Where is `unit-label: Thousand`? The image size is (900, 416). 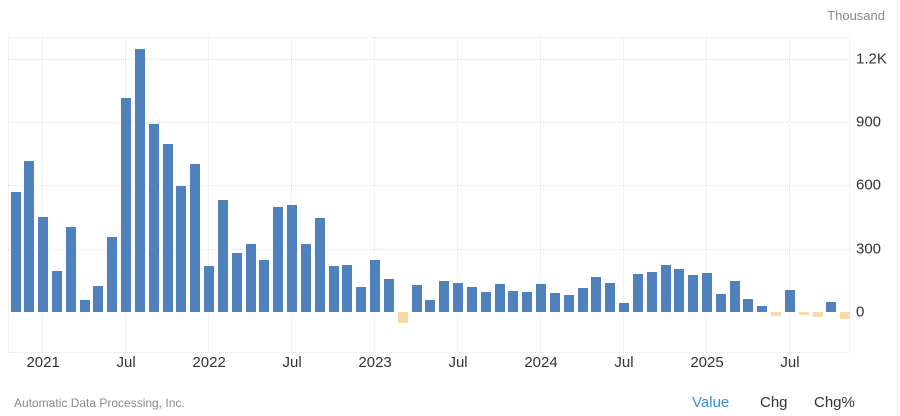 unit-label: Thousand is located at coordinates (856, 15).